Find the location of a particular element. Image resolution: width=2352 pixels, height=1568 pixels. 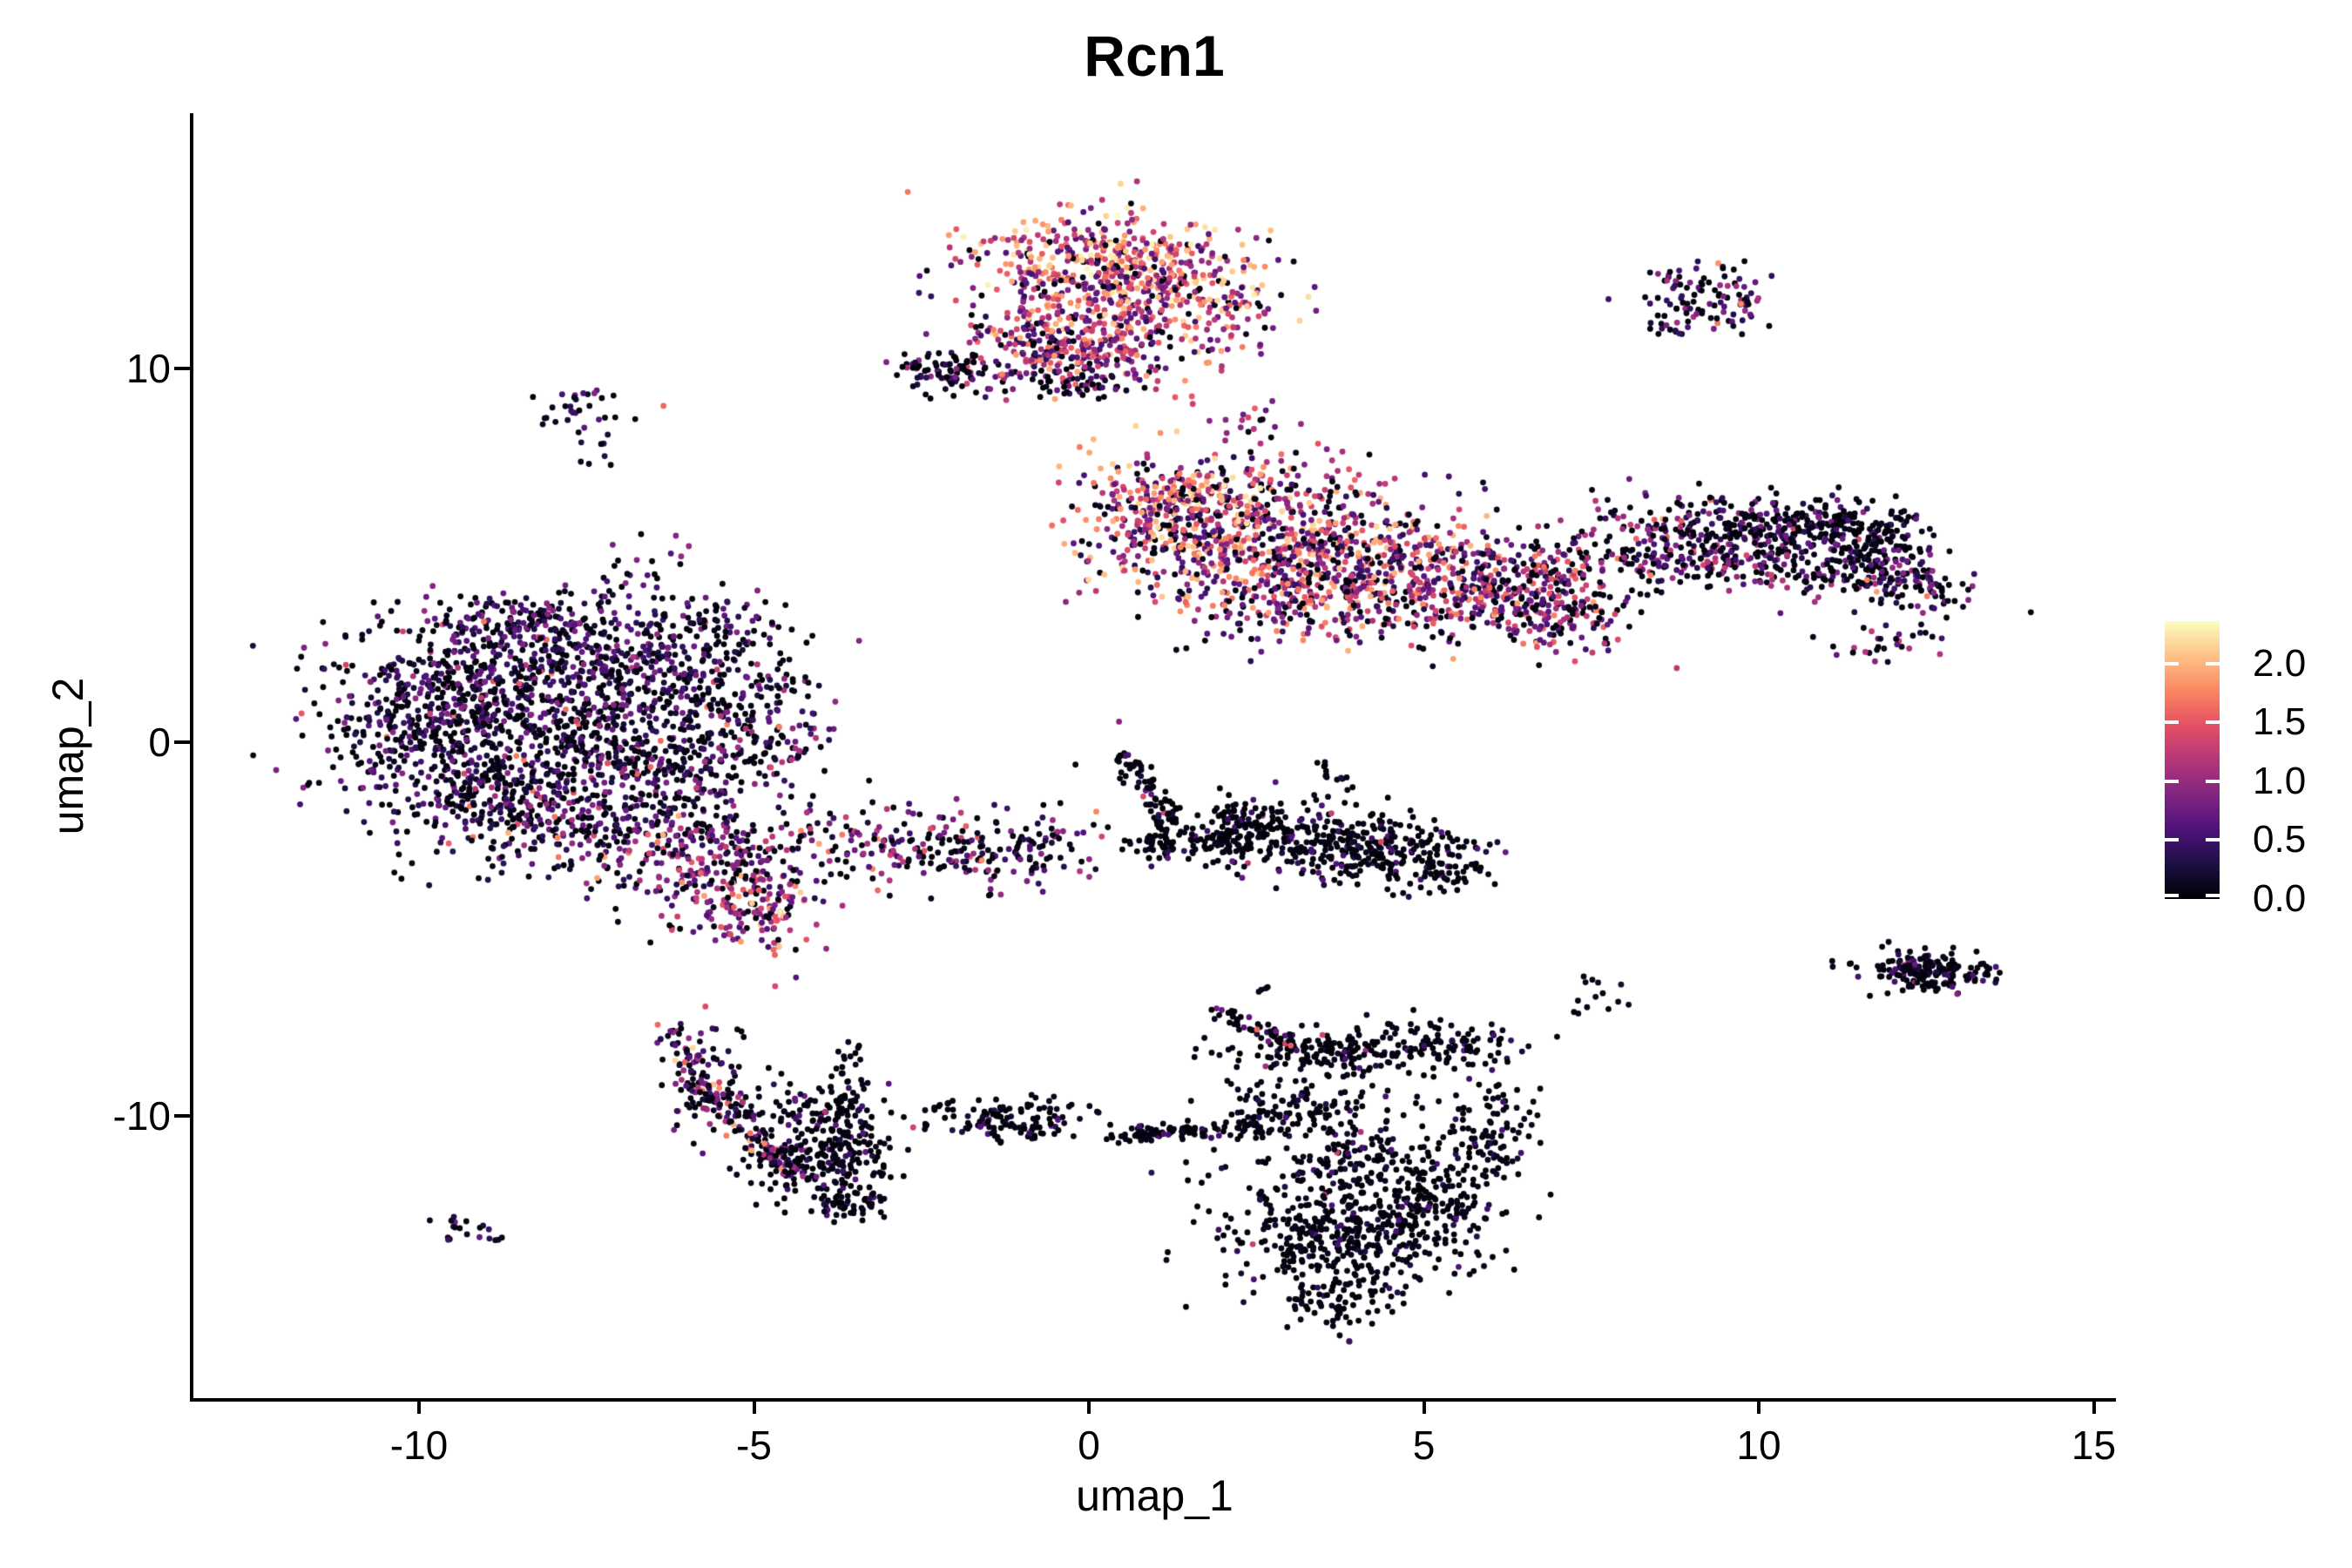

x-tick-label: 15 is located at coordinates (2094, 1445).